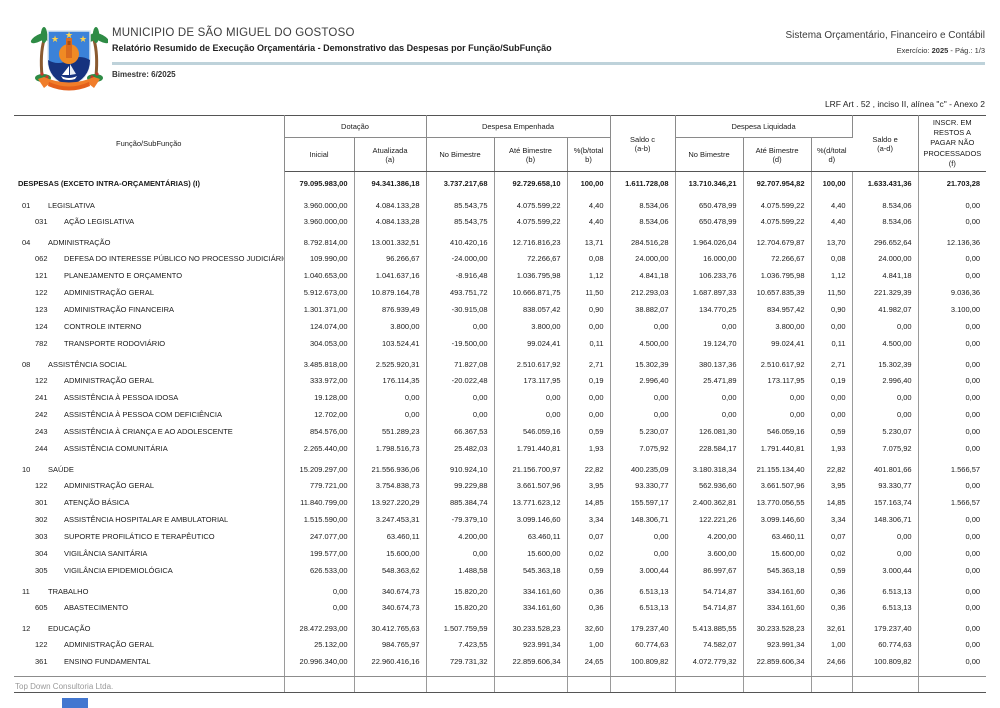  What do you see at coordinates (149, 626) in the screenshot?
I see `funcao-cell: 12 EDUCAÇÃO` at bounding box center [149, 626].